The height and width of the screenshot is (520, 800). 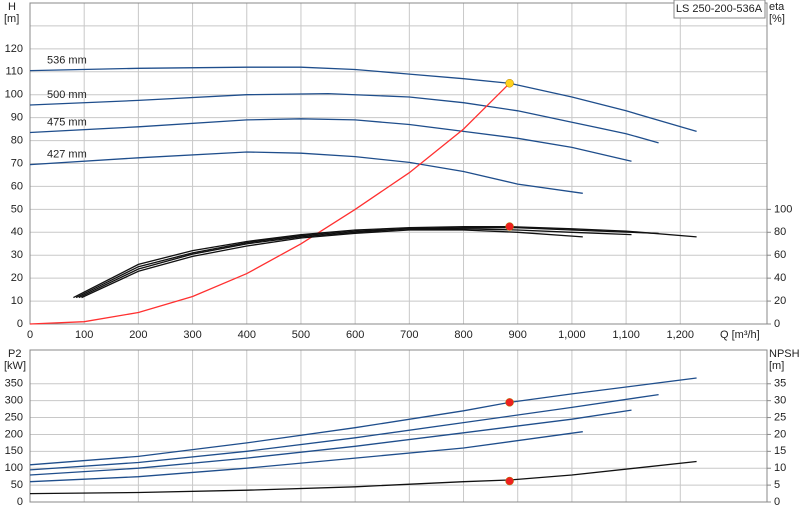 What do you see at coordinates (67, 155) in the screenshot?
I see `curve-label: 427 mm` at bounding box center [67, 155].